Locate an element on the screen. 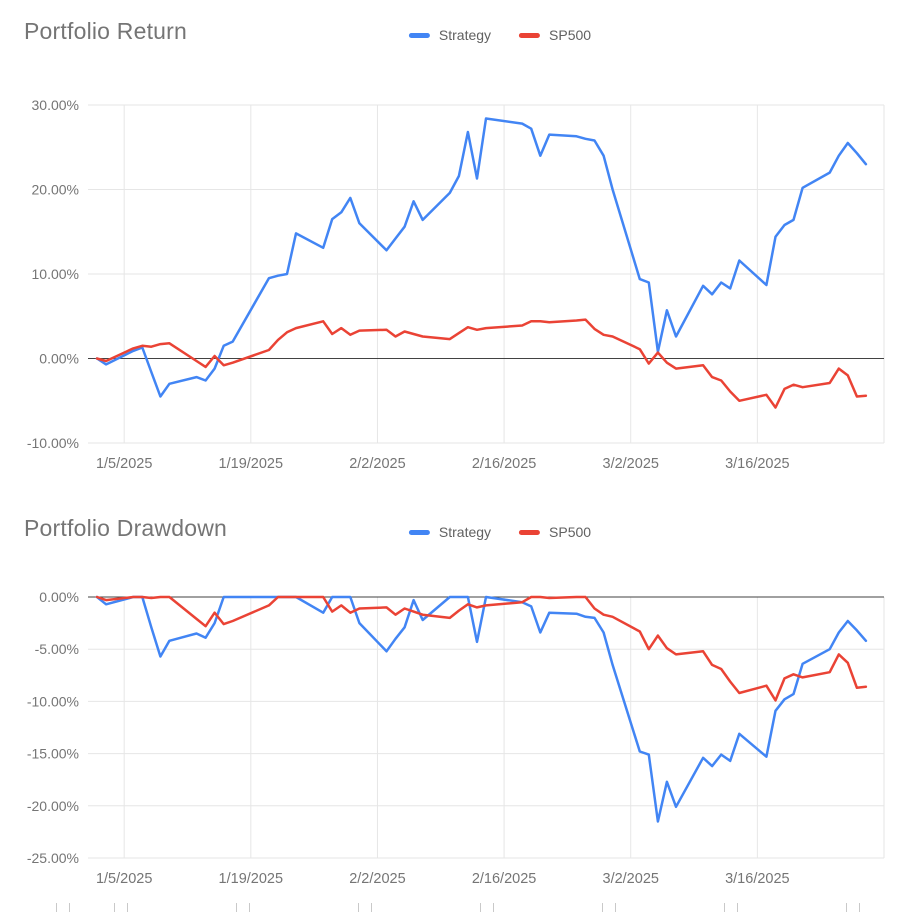 The width and height of the screenshot is (912, 912). chart-title-drawdown: Portfolio Drawdown is located at coordinates (126, 528).